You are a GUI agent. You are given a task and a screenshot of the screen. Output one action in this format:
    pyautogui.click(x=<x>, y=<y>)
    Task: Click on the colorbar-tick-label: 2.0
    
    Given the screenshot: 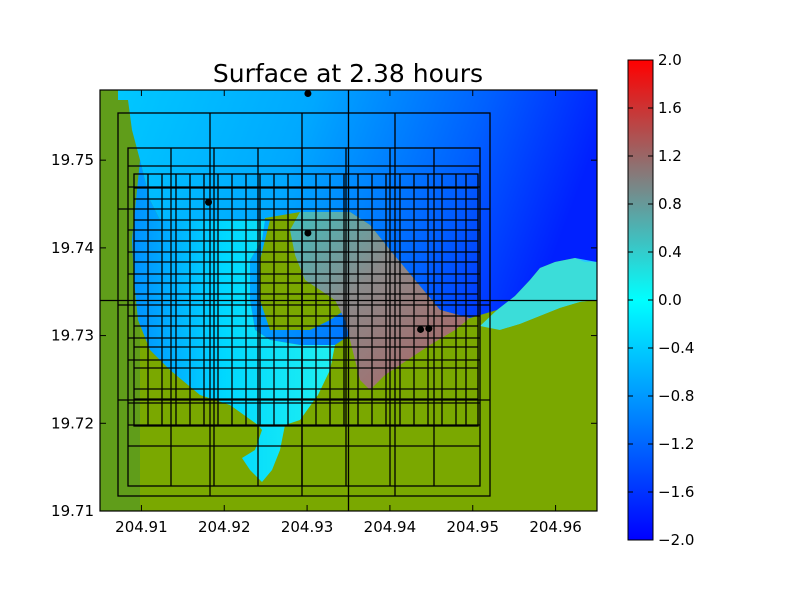 What is the action you would take?
    pyautogui.click(x=670, y=60)
    